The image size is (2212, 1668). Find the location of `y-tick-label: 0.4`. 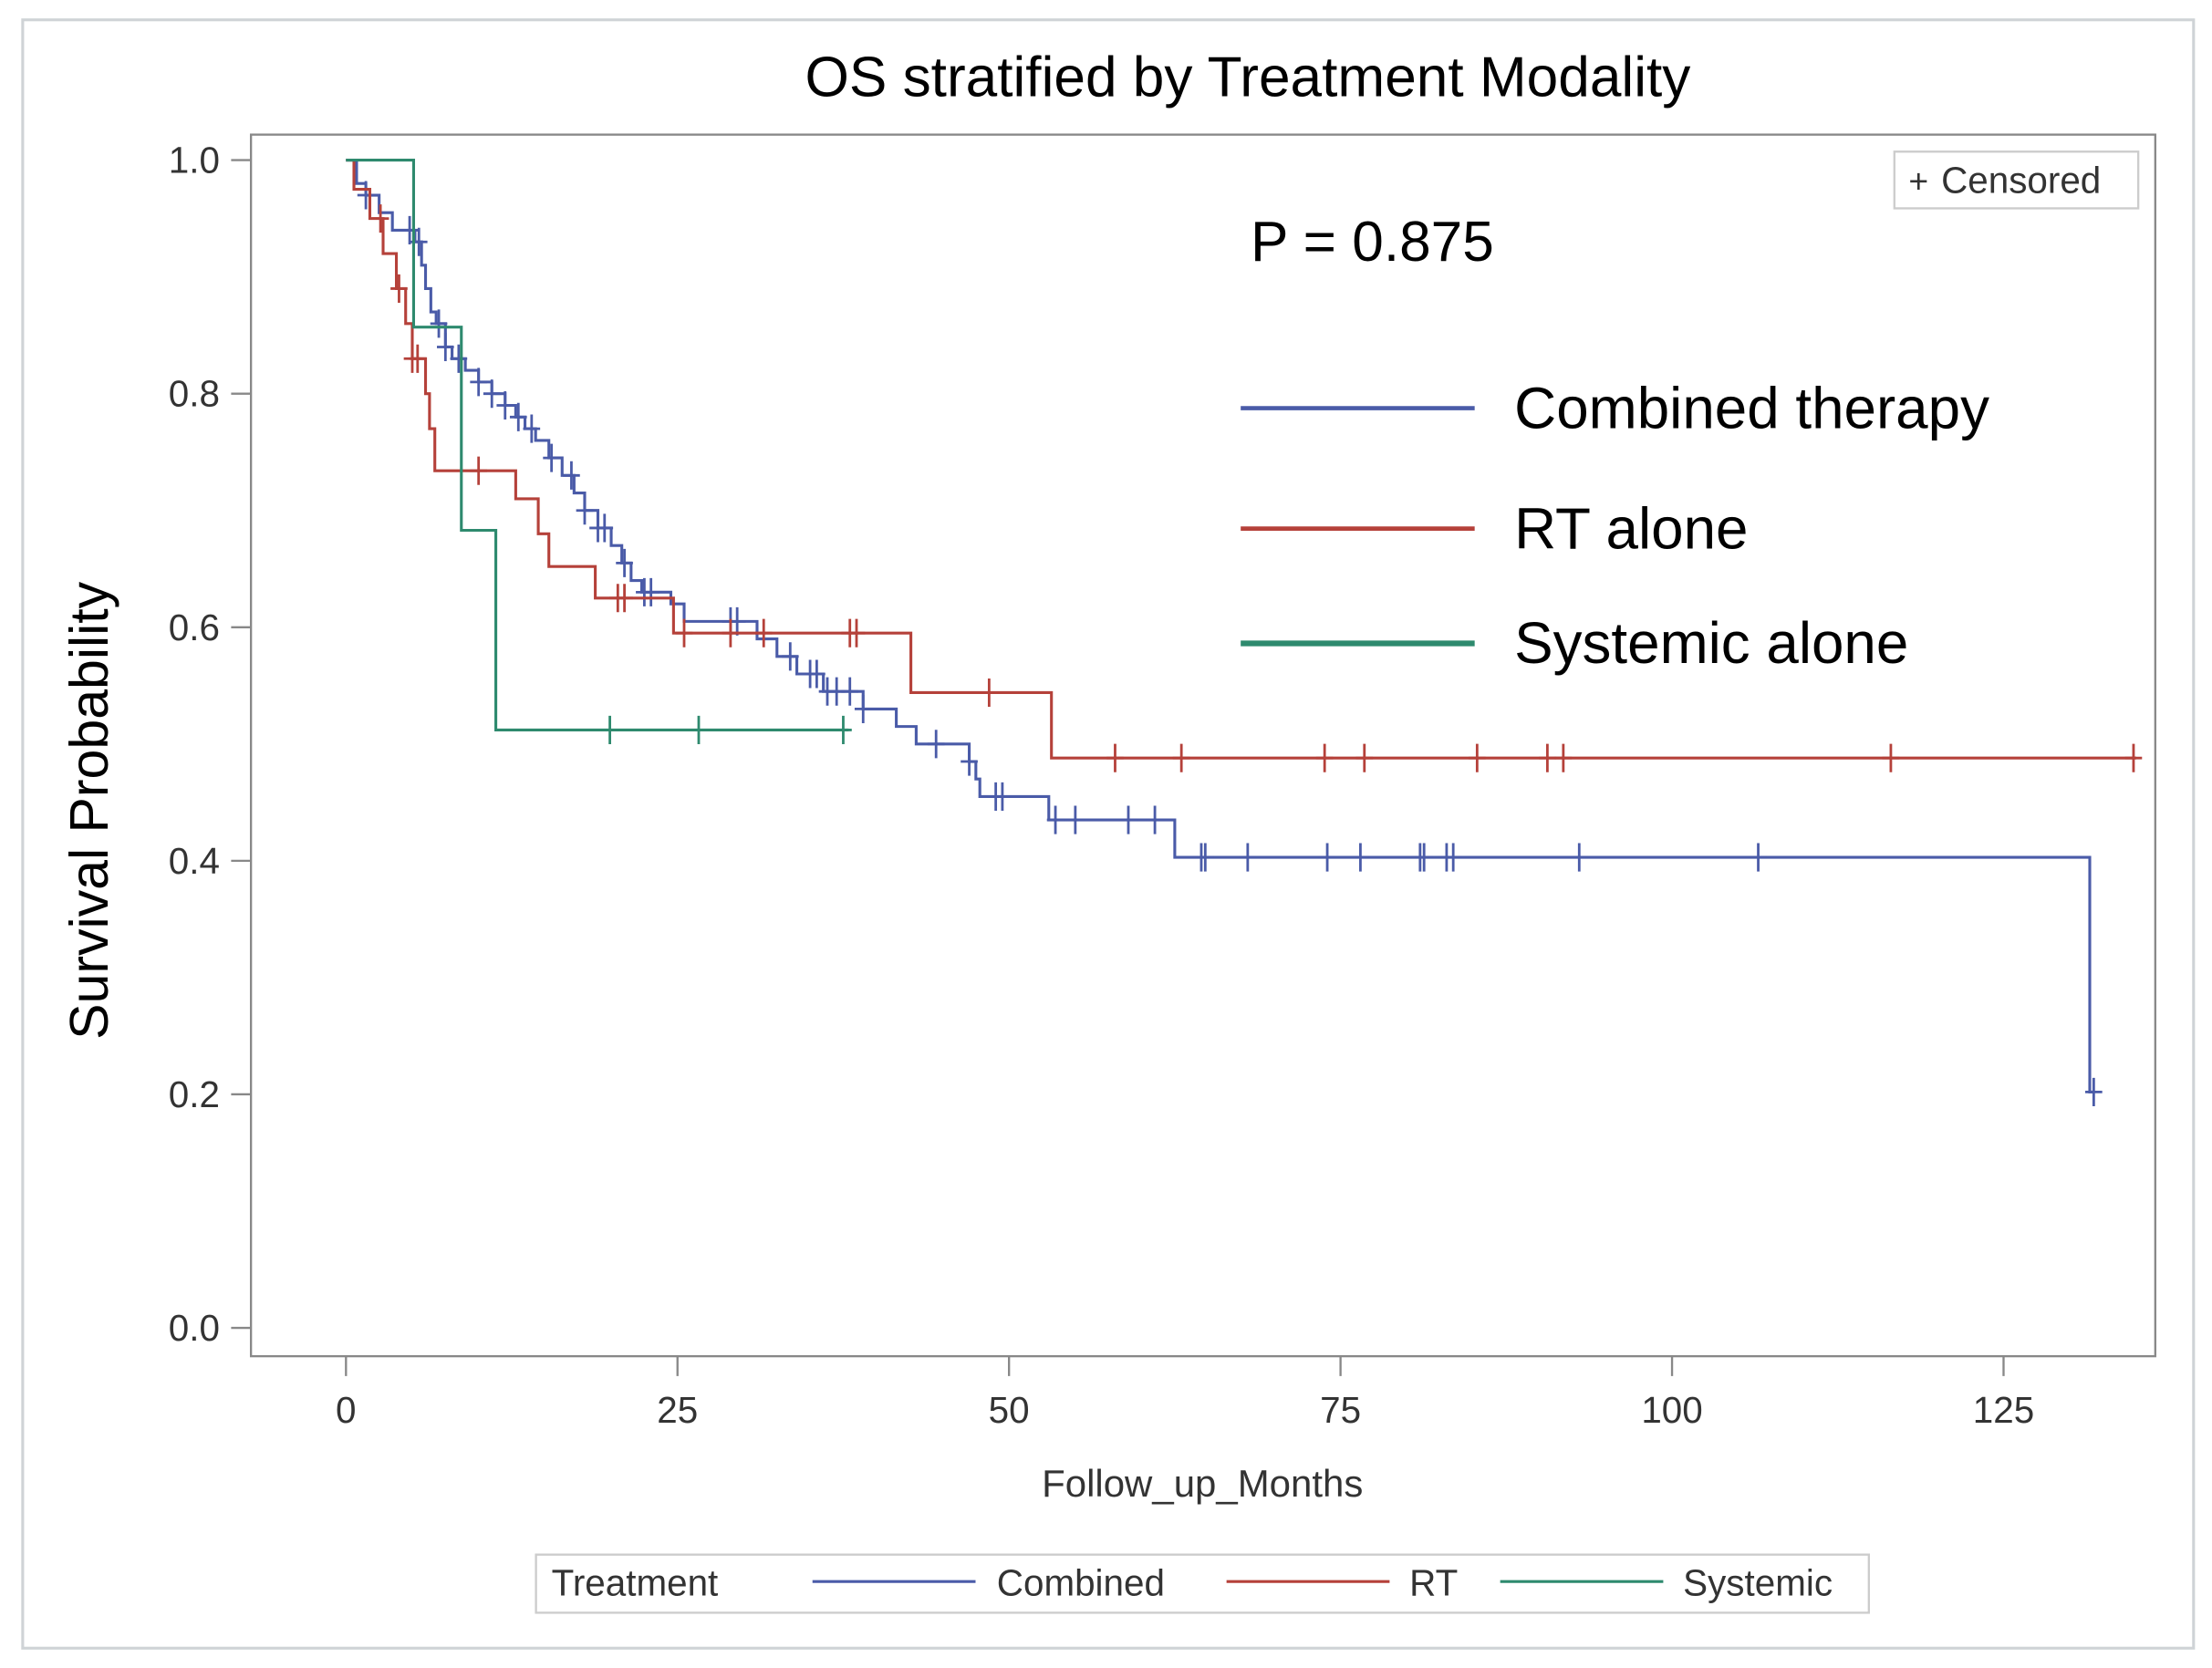

y-tick-label: 0.4 is located at coordinates (195, 861).